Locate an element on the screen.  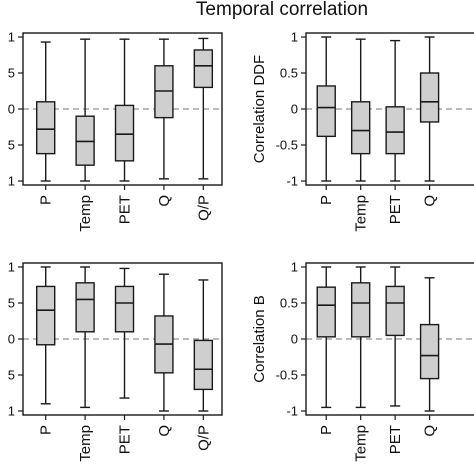
figure-title: Temporal correlation is located at coordinates (282, 10).